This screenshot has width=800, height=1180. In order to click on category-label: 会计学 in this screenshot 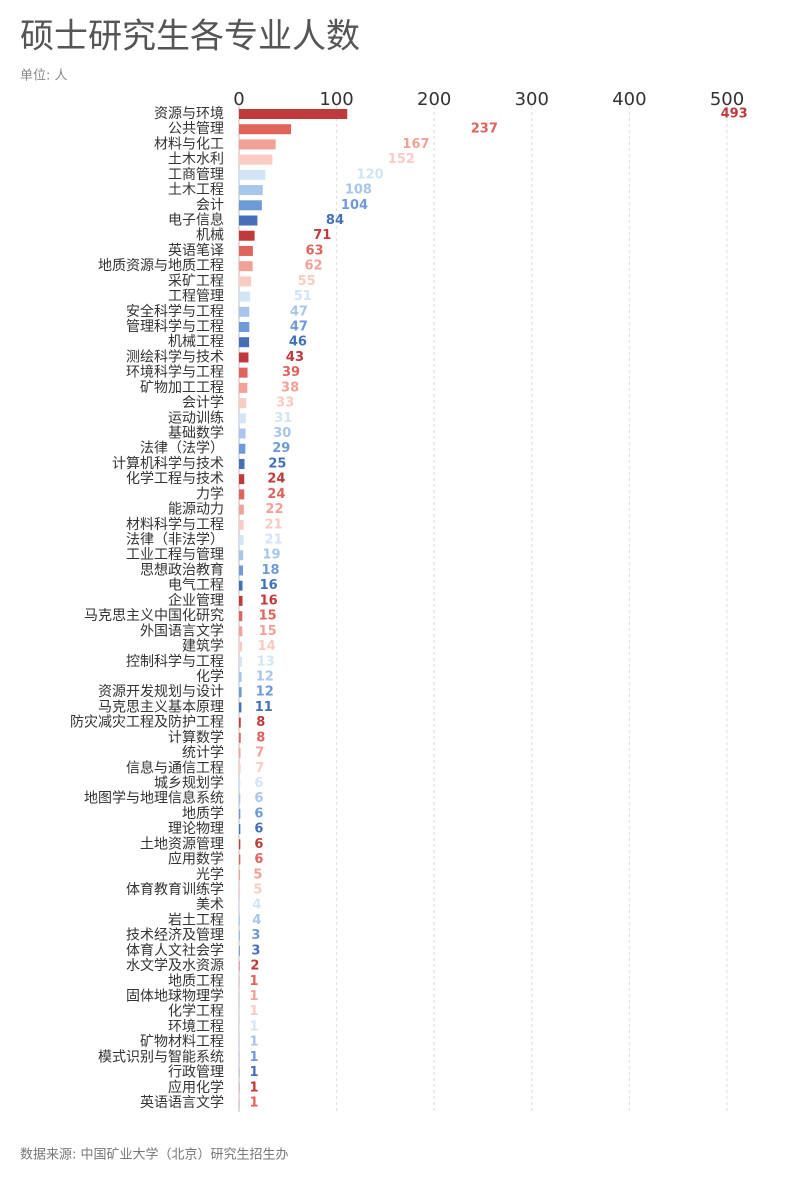, I will do `click(203, 403)`.